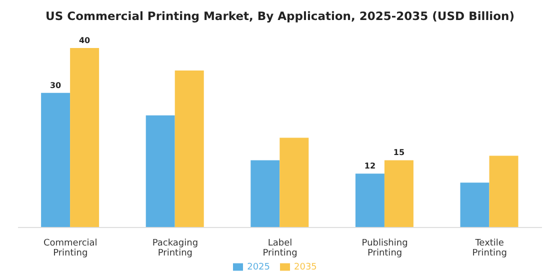  Describe the element at coordinates (84, 40) in the screenshot. I see `data-label: 40` at that location.